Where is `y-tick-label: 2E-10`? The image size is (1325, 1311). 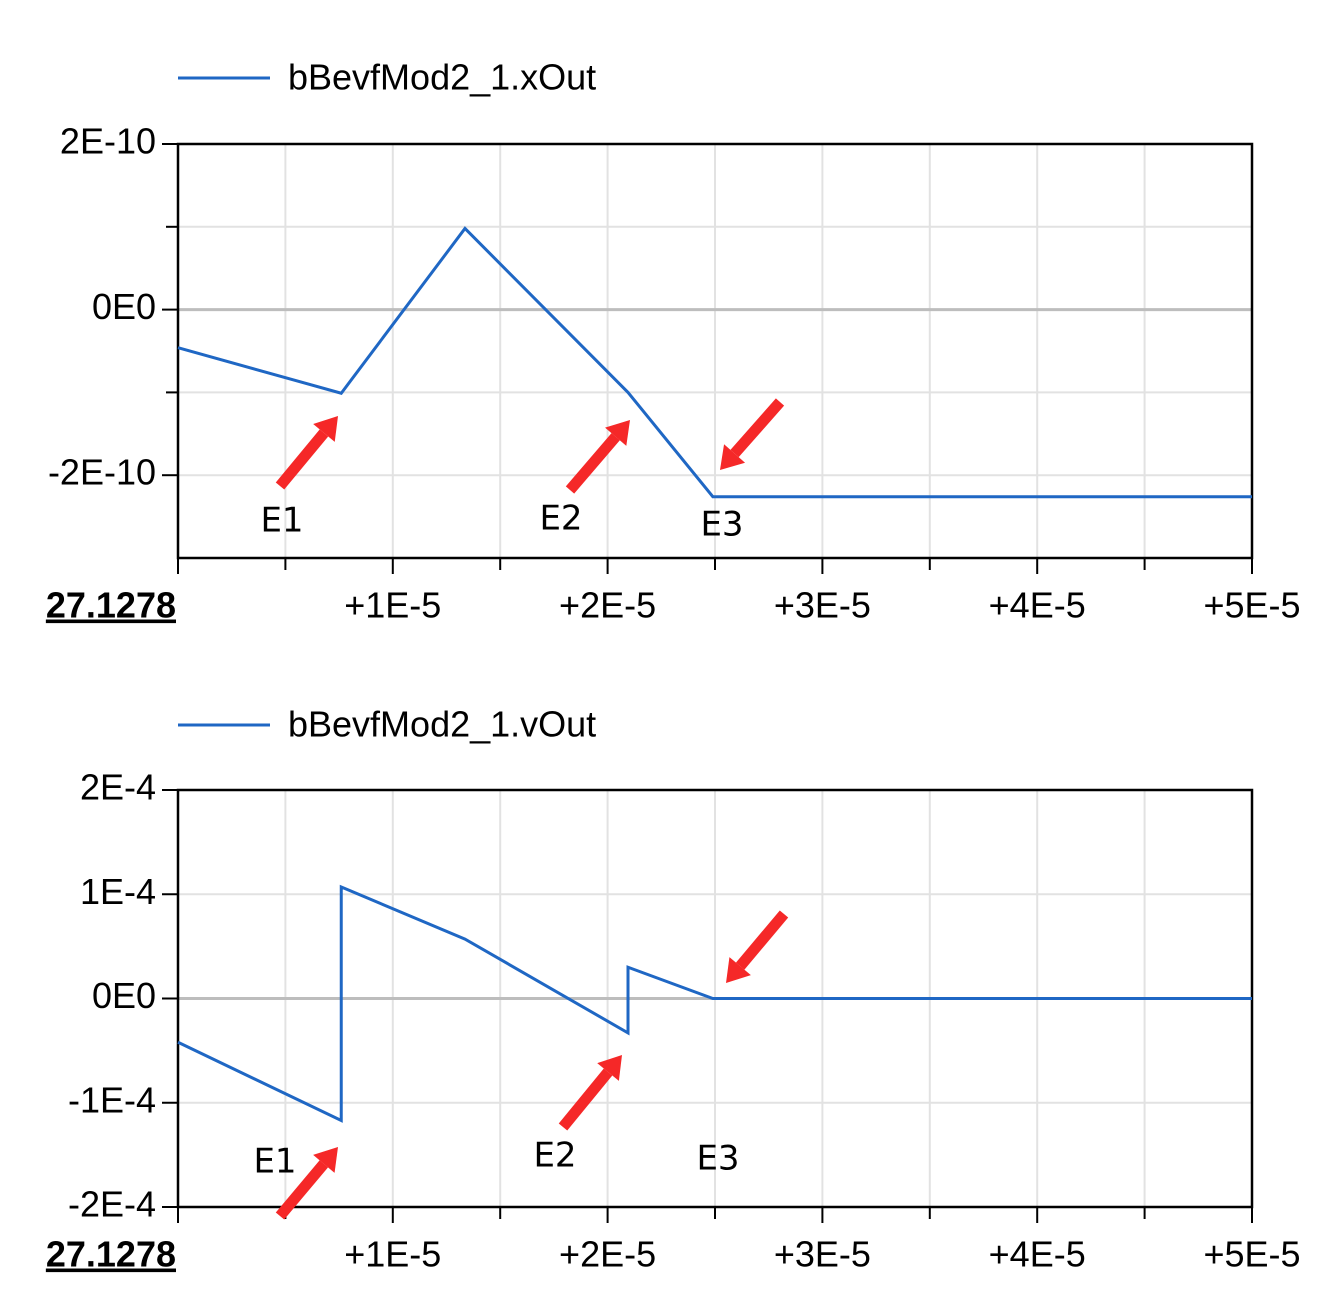 y-tick-label: 2E-10 is located at coordinates (108, 141).